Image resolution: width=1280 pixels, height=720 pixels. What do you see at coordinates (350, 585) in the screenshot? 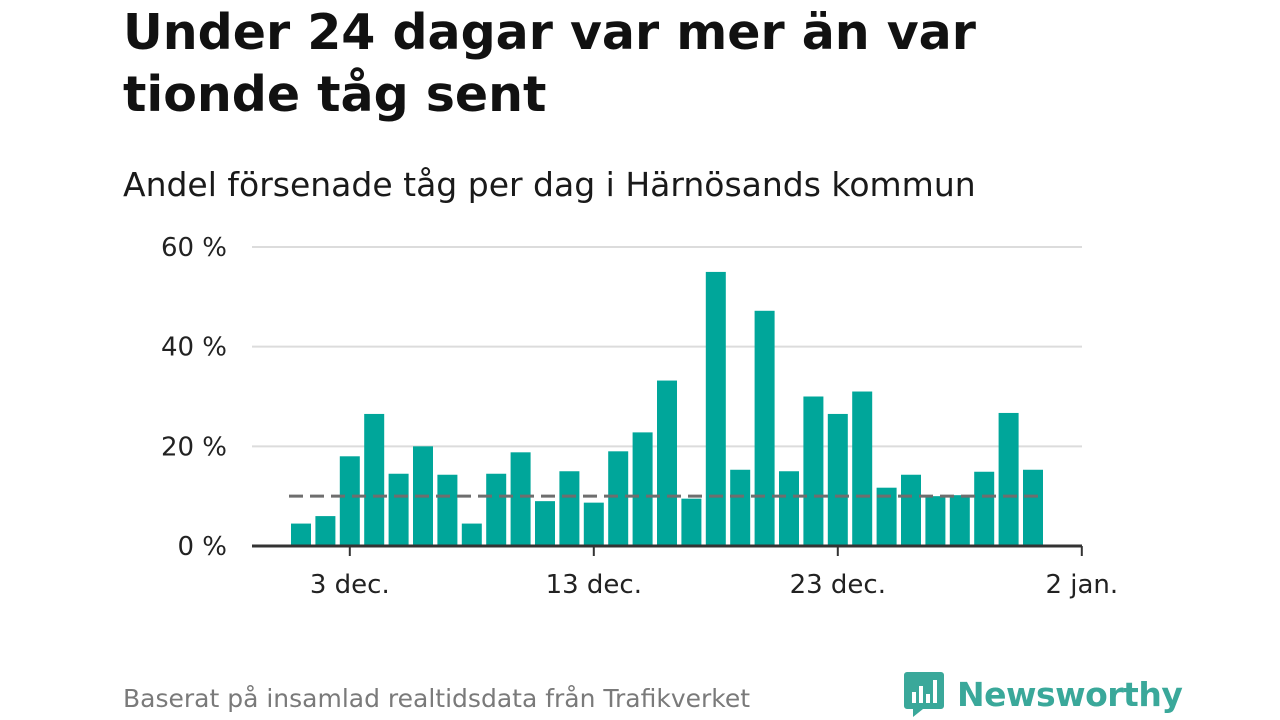
I see `x-tick-label: 3 dec.` at bounding box center [350, 585].